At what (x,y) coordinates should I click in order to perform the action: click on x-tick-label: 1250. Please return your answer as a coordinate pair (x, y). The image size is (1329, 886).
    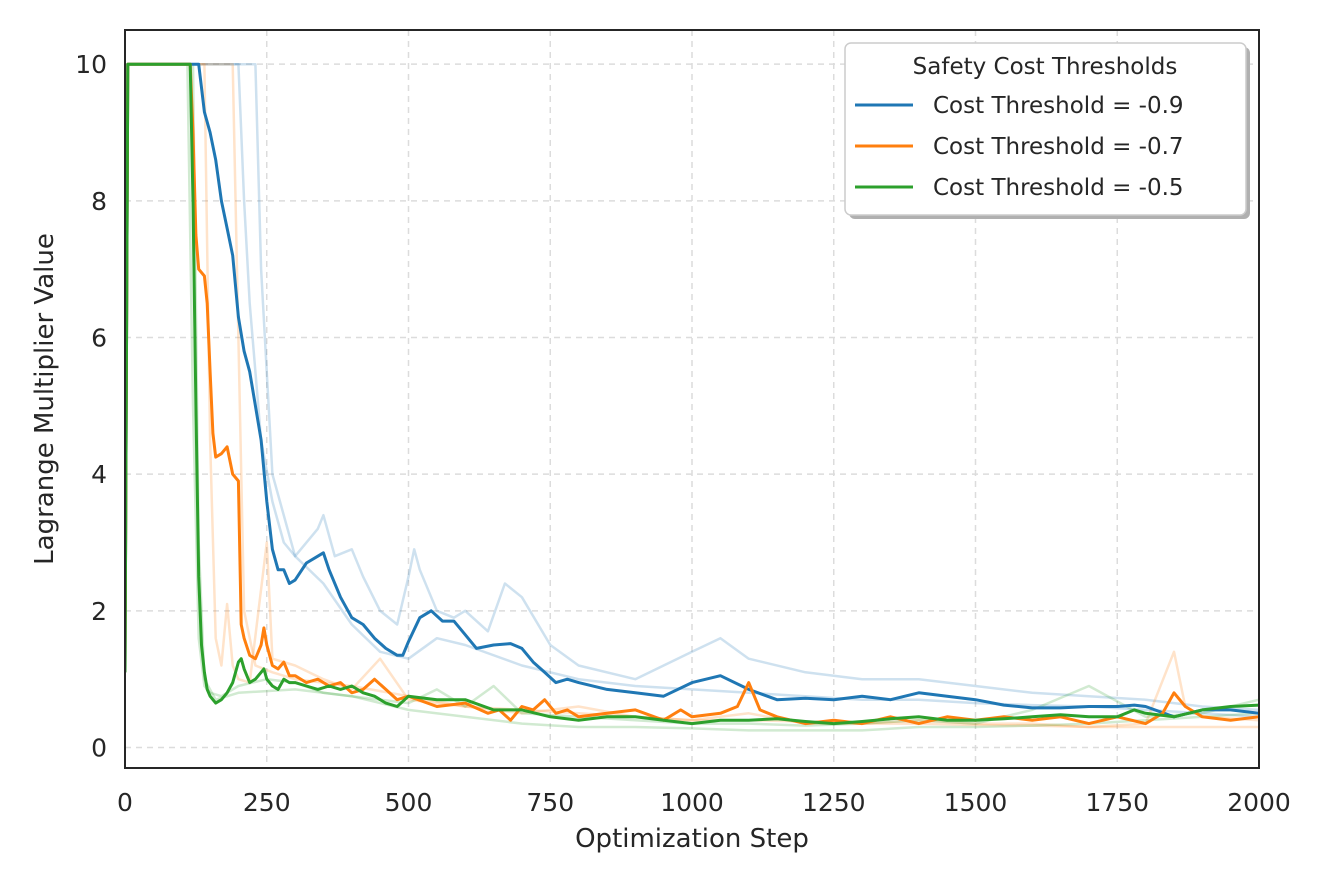
    Looking at the image, I should click on (834, 802).